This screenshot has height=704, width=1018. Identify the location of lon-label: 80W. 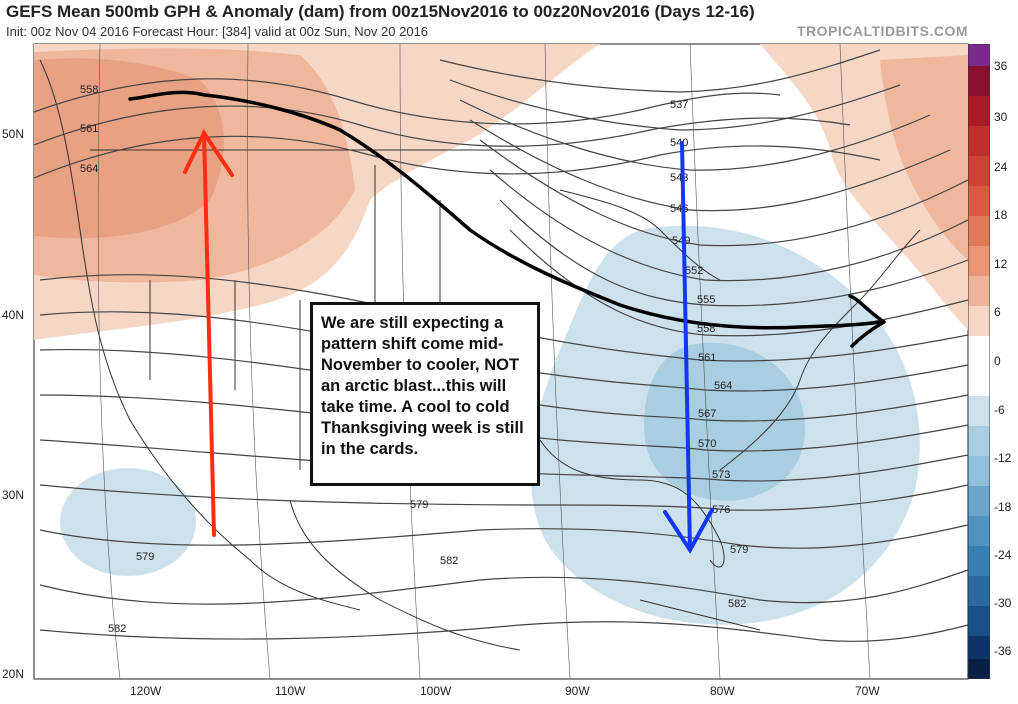
(722, 691).